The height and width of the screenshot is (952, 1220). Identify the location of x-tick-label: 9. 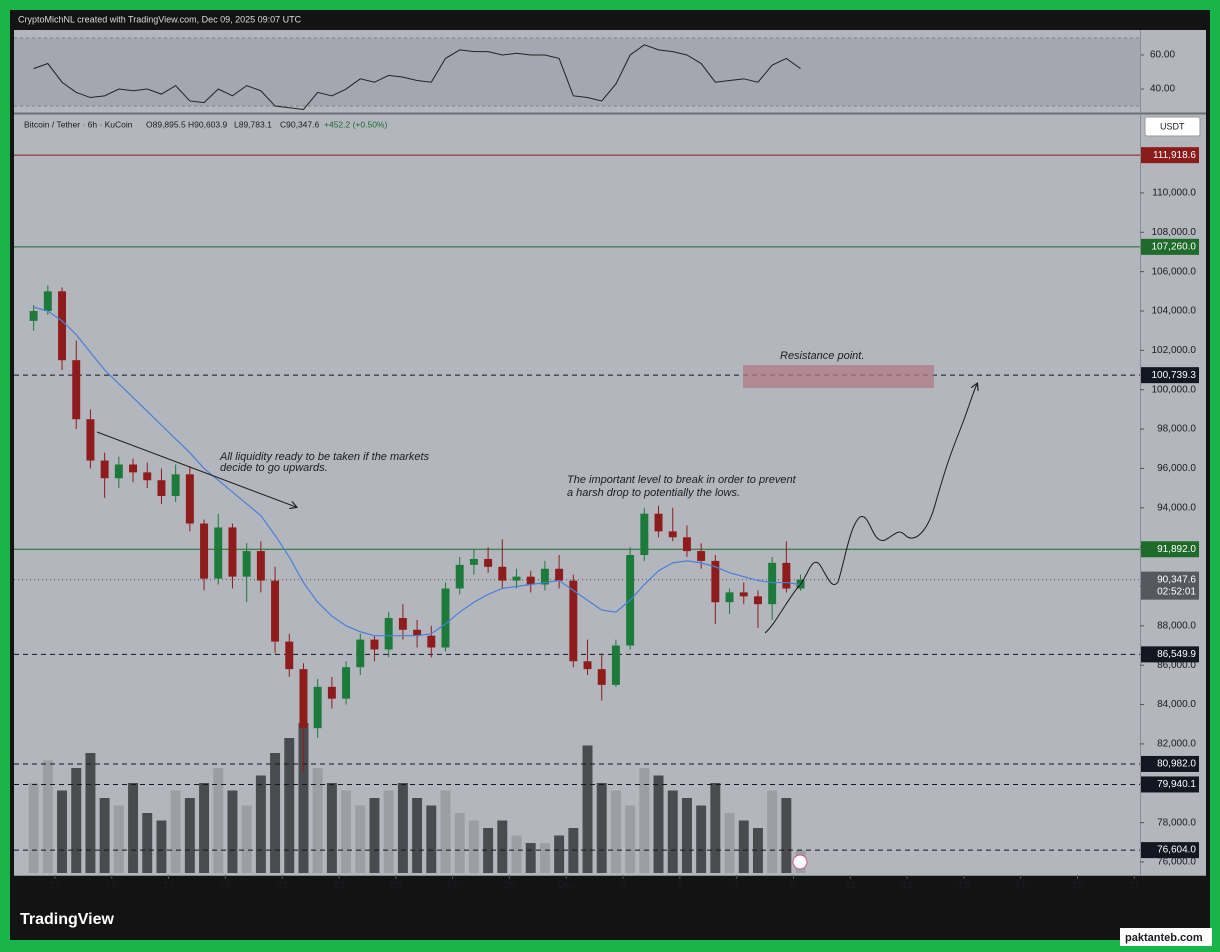
(794, 885).